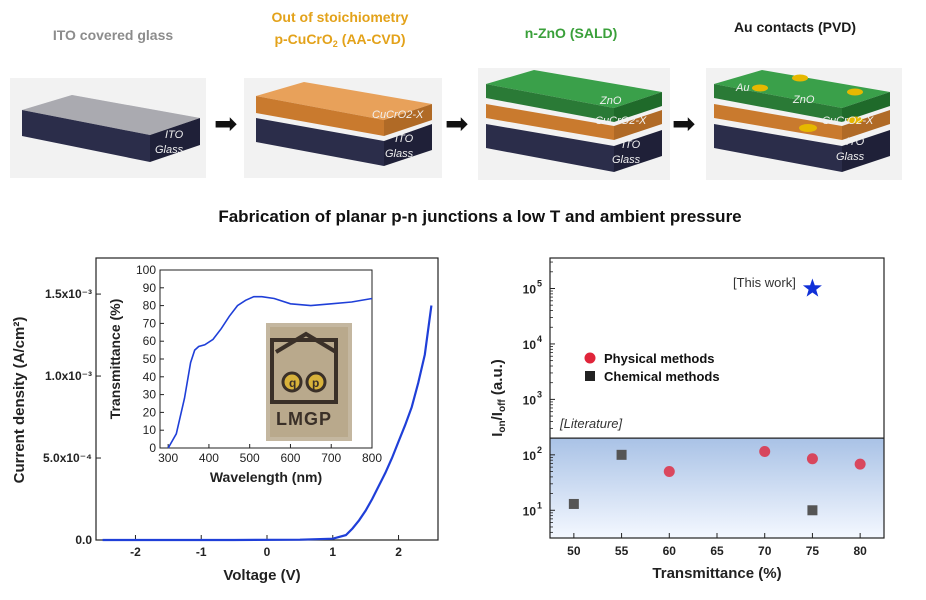 This screenshot has width=926, height=600. Describe the element at coordinates (67, 458) in the screenshot. I see `iv-ytick-label: 5.0x10⁻⁴` at that location.